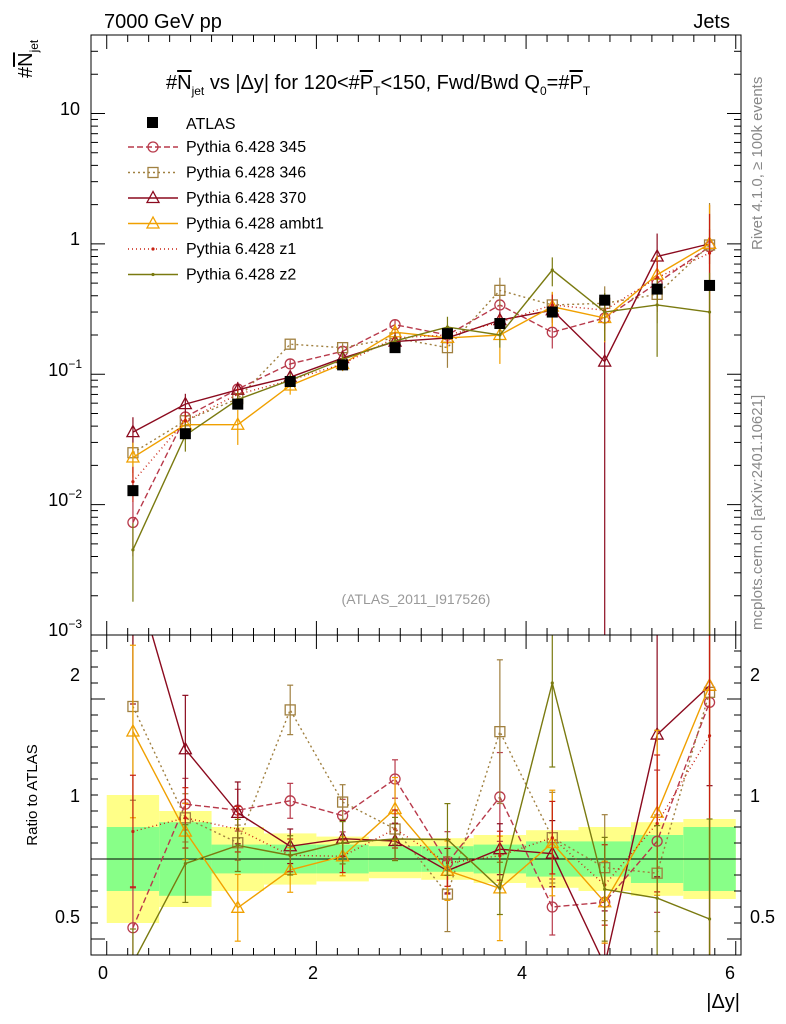 The height and width of the screenshot is (1024, 786). I want to click on title-part-i: =#, so click(559, 83).